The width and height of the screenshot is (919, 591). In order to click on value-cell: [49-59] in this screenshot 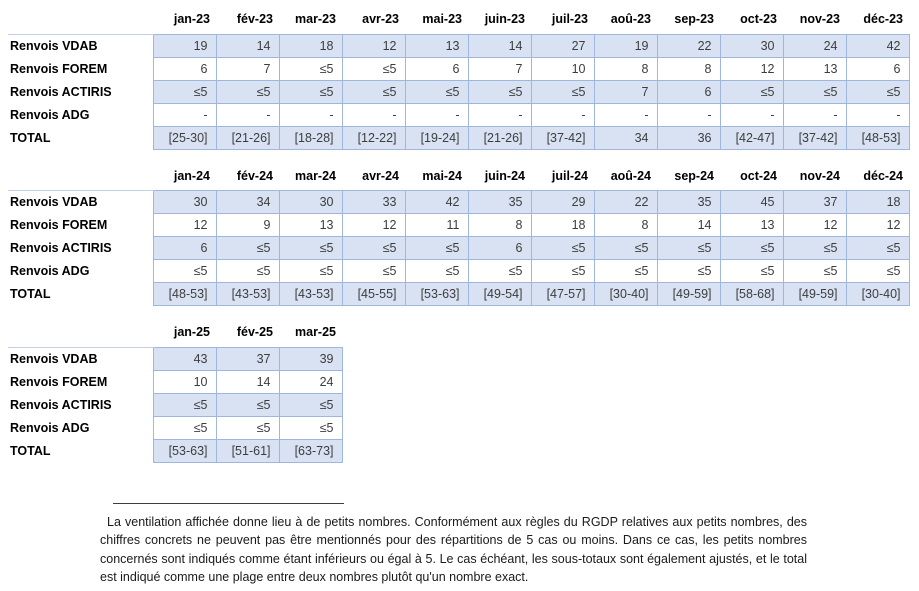, I will do `click(688, 294)`.